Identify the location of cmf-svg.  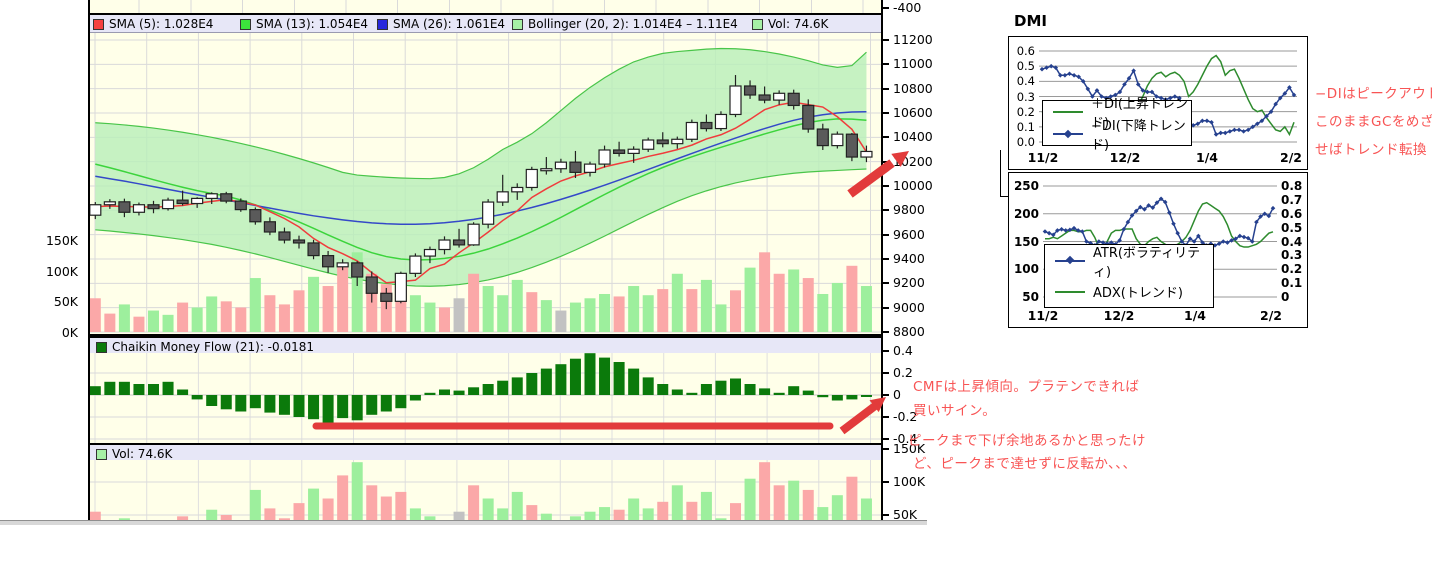
(485, 398).